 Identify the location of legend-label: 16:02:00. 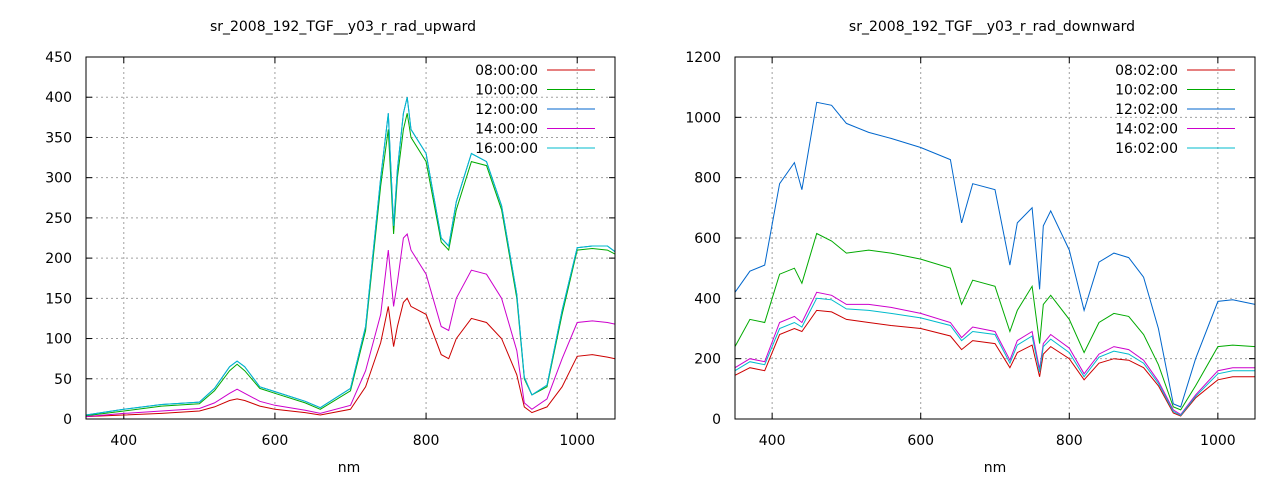
(1146, 149).